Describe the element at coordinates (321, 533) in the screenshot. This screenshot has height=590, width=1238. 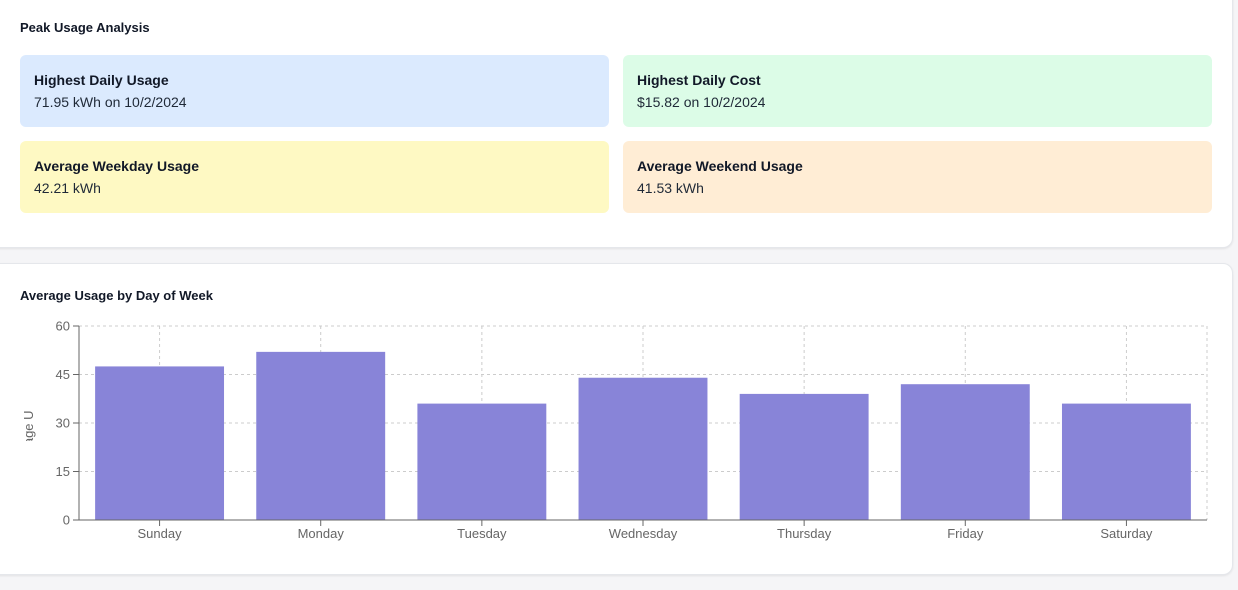
I see `x-tick-label: Monday` at that location.